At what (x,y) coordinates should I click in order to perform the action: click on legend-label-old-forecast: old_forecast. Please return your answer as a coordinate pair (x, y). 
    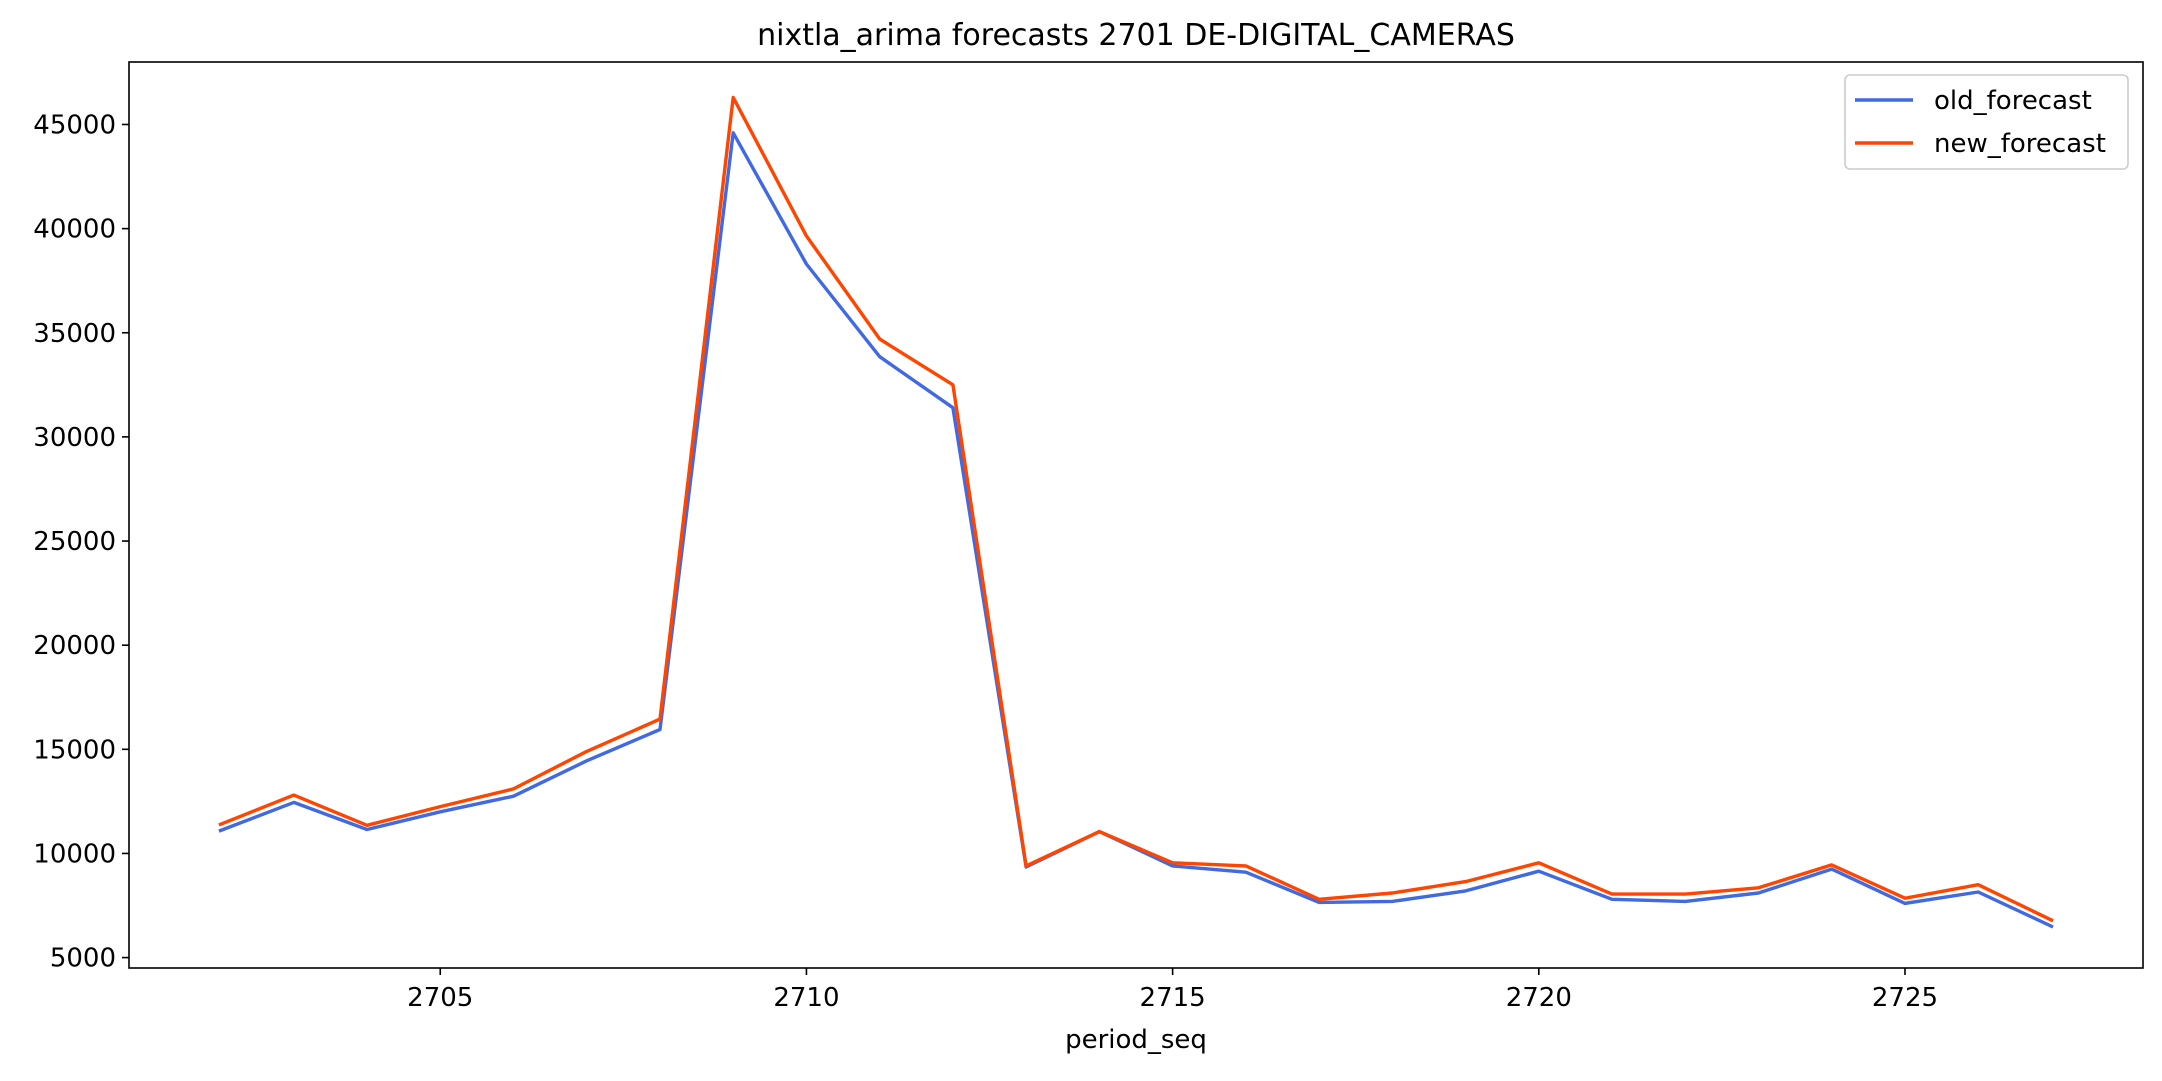
    Looking at the image, I should click on (2013, 101).